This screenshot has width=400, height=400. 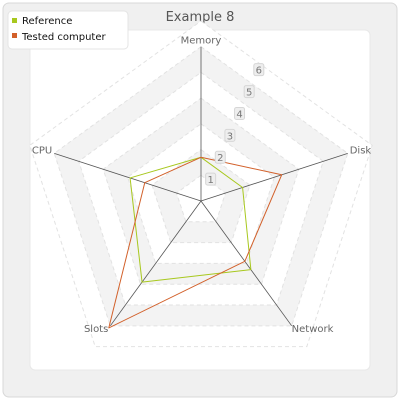 I want to click on legend-label-reference: Reference, so click(x=47, y=21).